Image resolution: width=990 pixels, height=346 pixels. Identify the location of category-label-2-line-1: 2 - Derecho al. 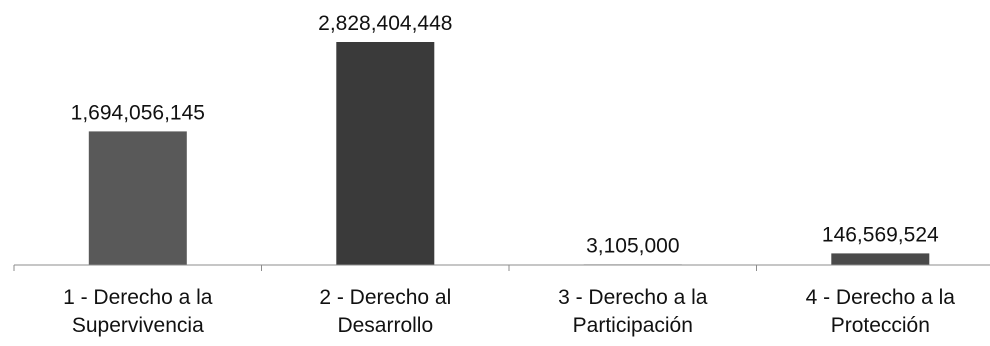
(385, 297).